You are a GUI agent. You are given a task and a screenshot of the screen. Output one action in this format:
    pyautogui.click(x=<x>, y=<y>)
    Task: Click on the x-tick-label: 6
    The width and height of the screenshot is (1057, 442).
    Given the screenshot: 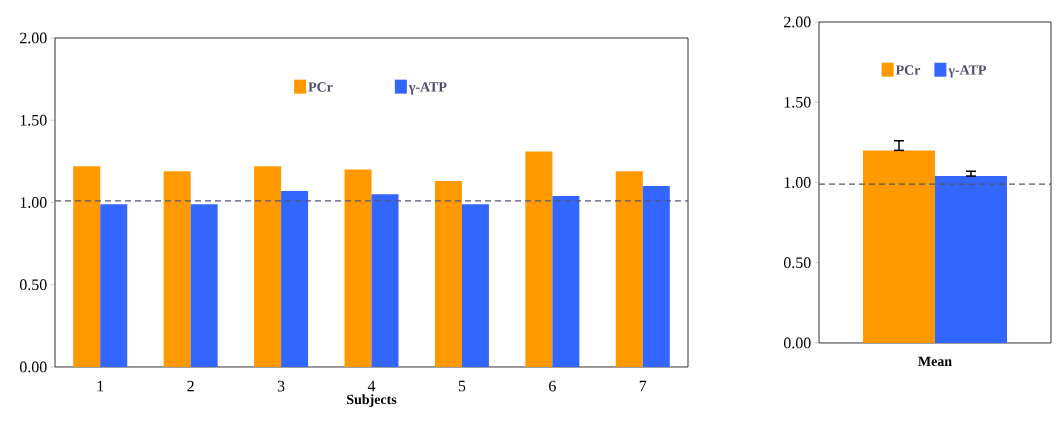 What is the action you would take?
    pyautogui.click(x=552, y=386)
    